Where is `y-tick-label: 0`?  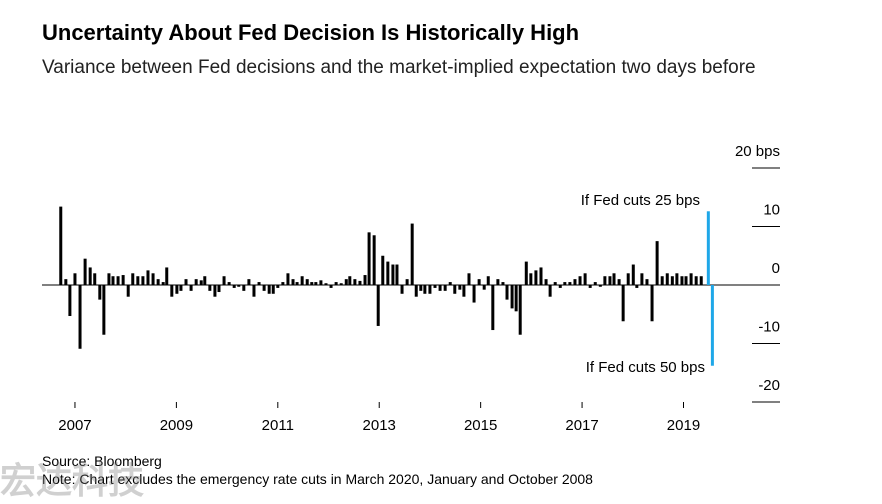 y-tick-label: 0 is located at coordinates (776, 268).